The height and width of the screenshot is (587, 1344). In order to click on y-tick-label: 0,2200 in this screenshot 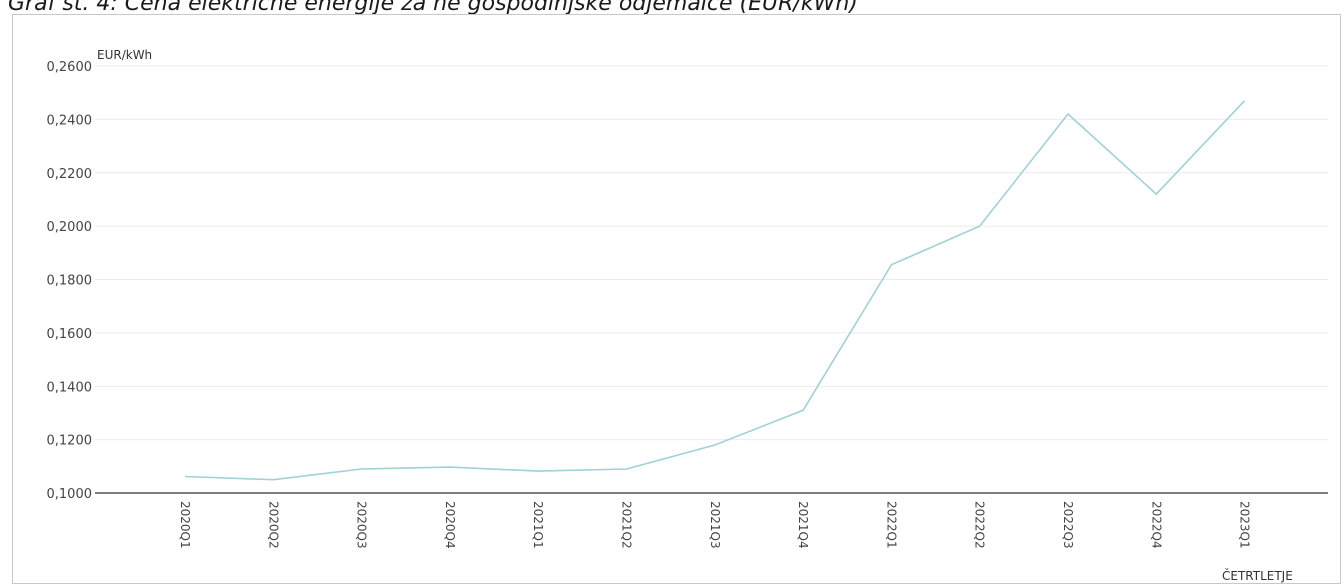, I will do `click(70, 174)`.